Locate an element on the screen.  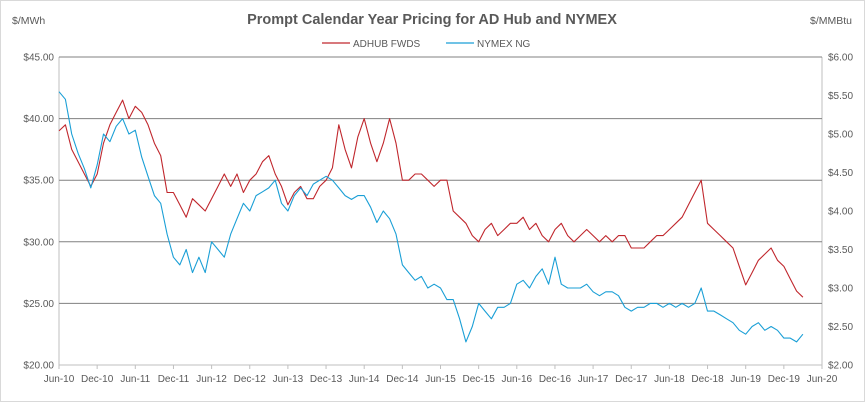
x-tick-label: Jun-12 is located at coordinates (211, 379).